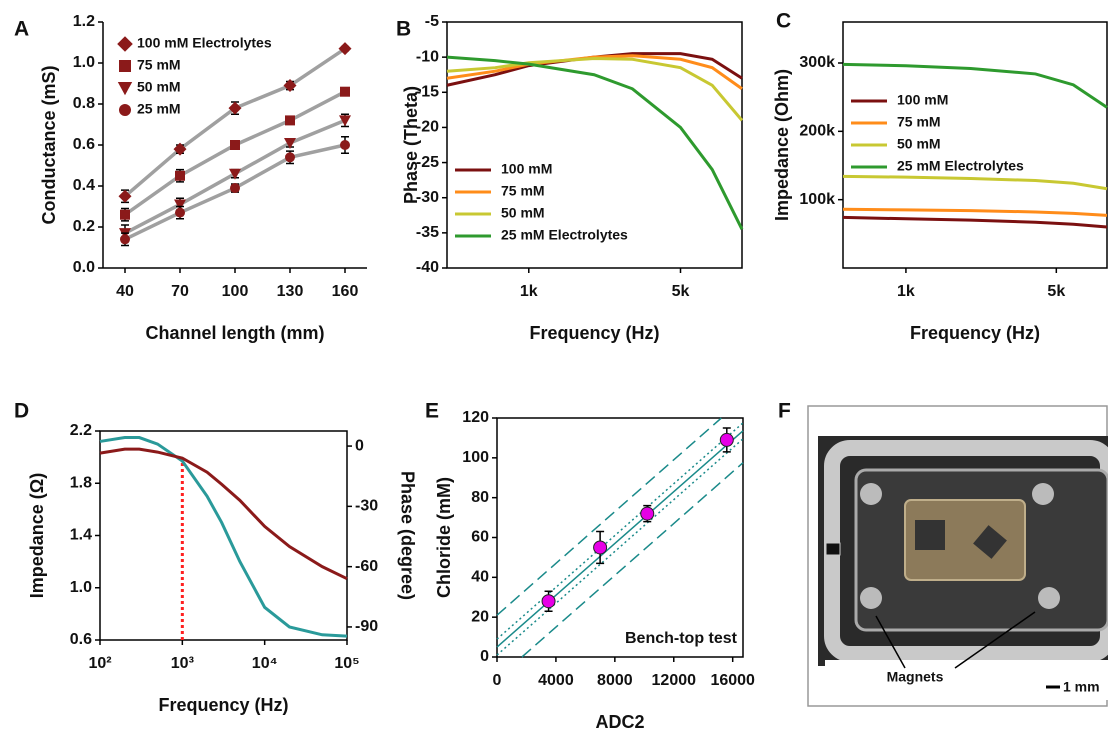  What do you see at coordinates (235, 333) in the screenshot?
I see `x-axis-label: Channel length (mm)` at bounding box center [235, 333].